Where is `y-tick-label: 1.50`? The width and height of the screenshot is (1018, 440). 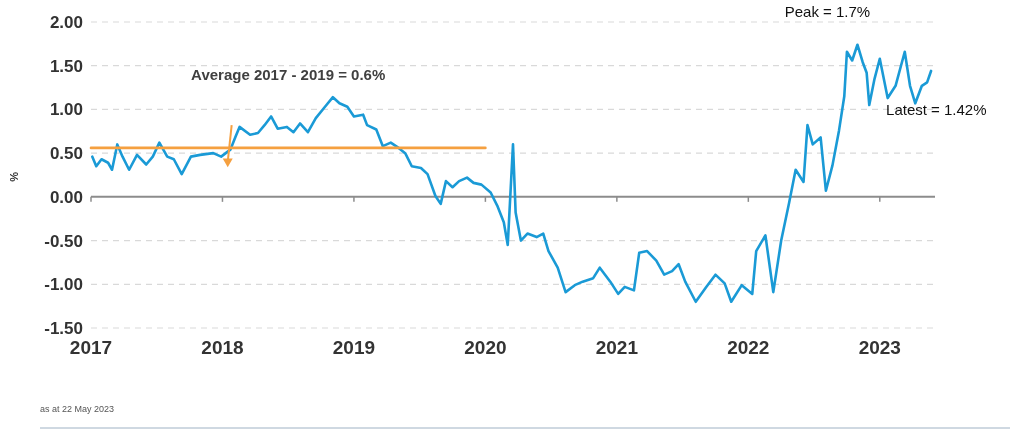
y-tick-label: 1.50 is located at coordinates (66, 66).